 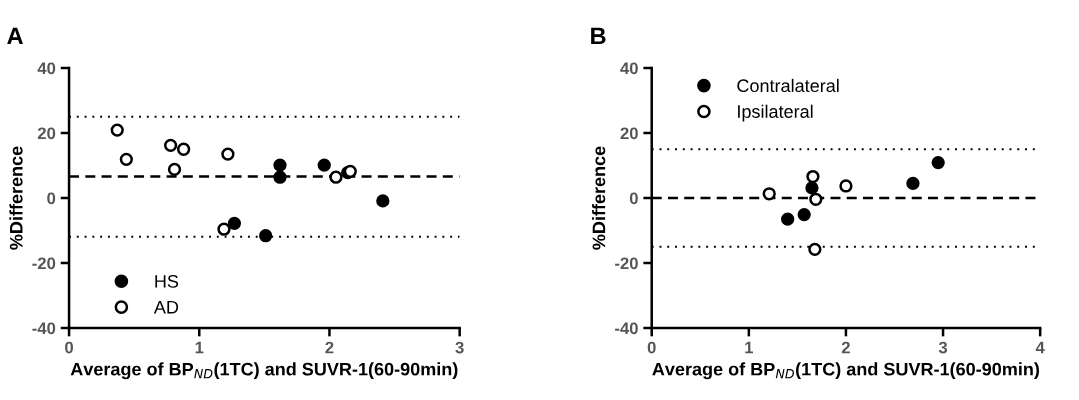 What do you see at coordinates (1040, 347) in the screenshot?
I see `x-tick-label: 4` at bounding box center [1040, 347].